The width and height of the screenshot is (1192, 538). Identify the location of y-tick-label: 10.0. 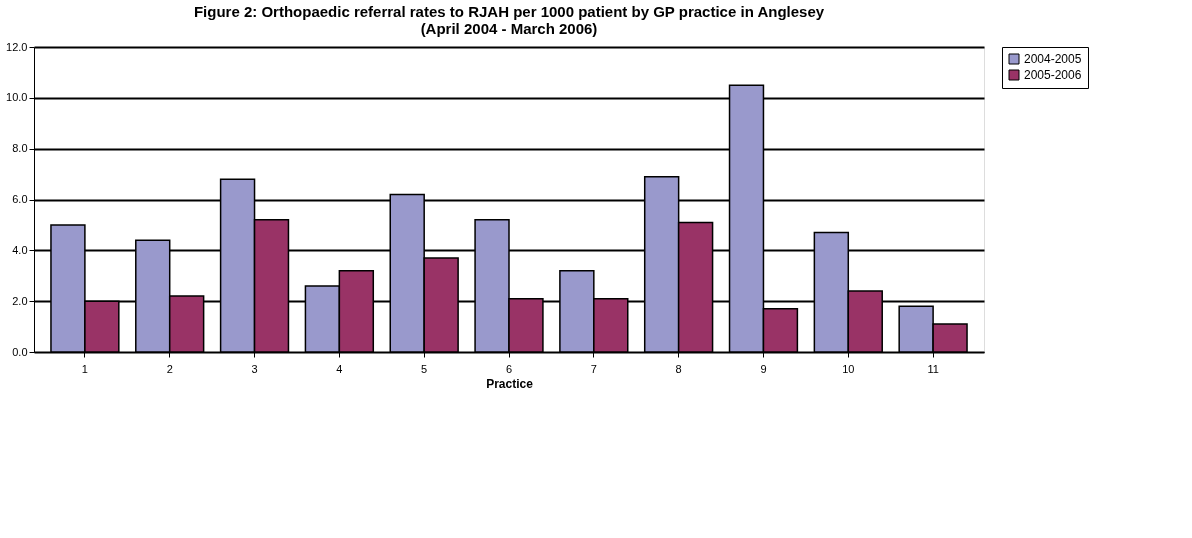
(17, 97).